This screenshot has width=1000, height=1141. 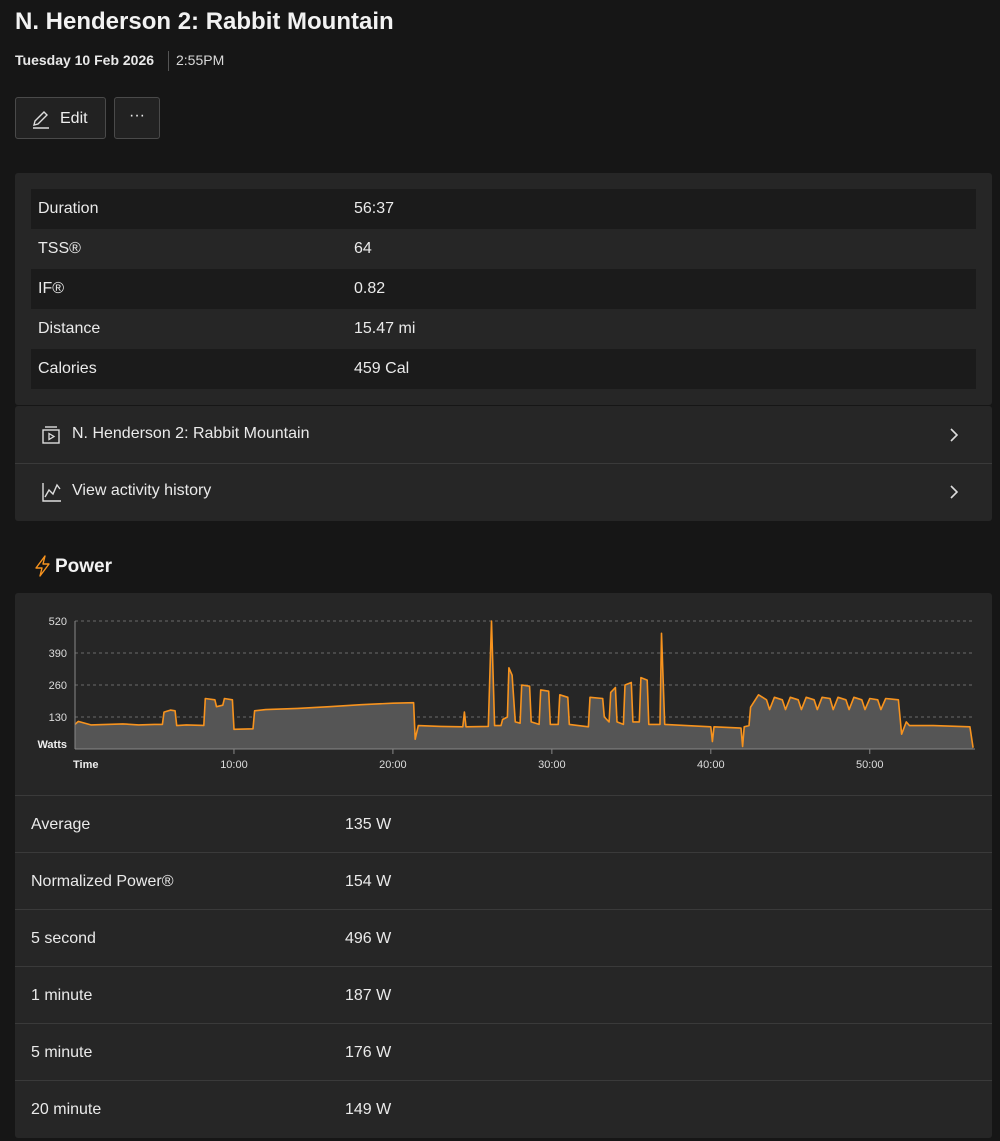 I want to click on history-icon, so click(x=51, y=492).